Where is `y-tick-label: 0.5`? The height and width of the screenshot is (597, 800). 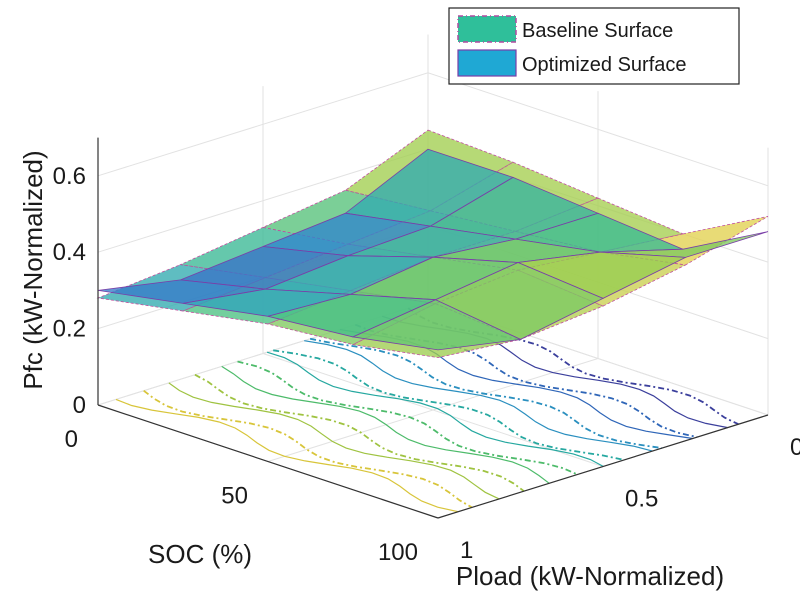
y-tick-label: 0.5 is located at coordinates (641, 499).